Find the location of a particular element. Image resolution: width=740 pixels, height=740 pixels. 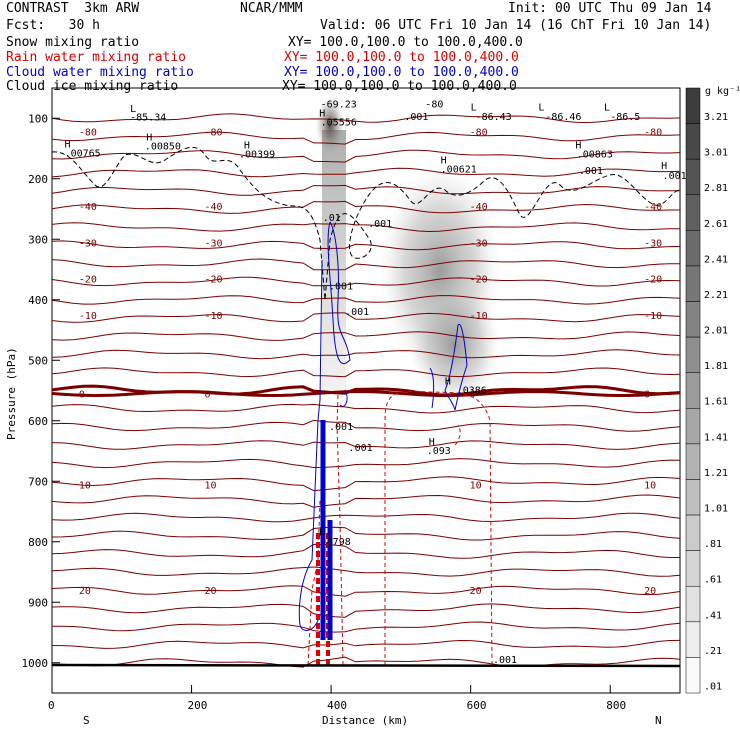

colorbar-label: 3.21 is located at coordinates (716, 117).